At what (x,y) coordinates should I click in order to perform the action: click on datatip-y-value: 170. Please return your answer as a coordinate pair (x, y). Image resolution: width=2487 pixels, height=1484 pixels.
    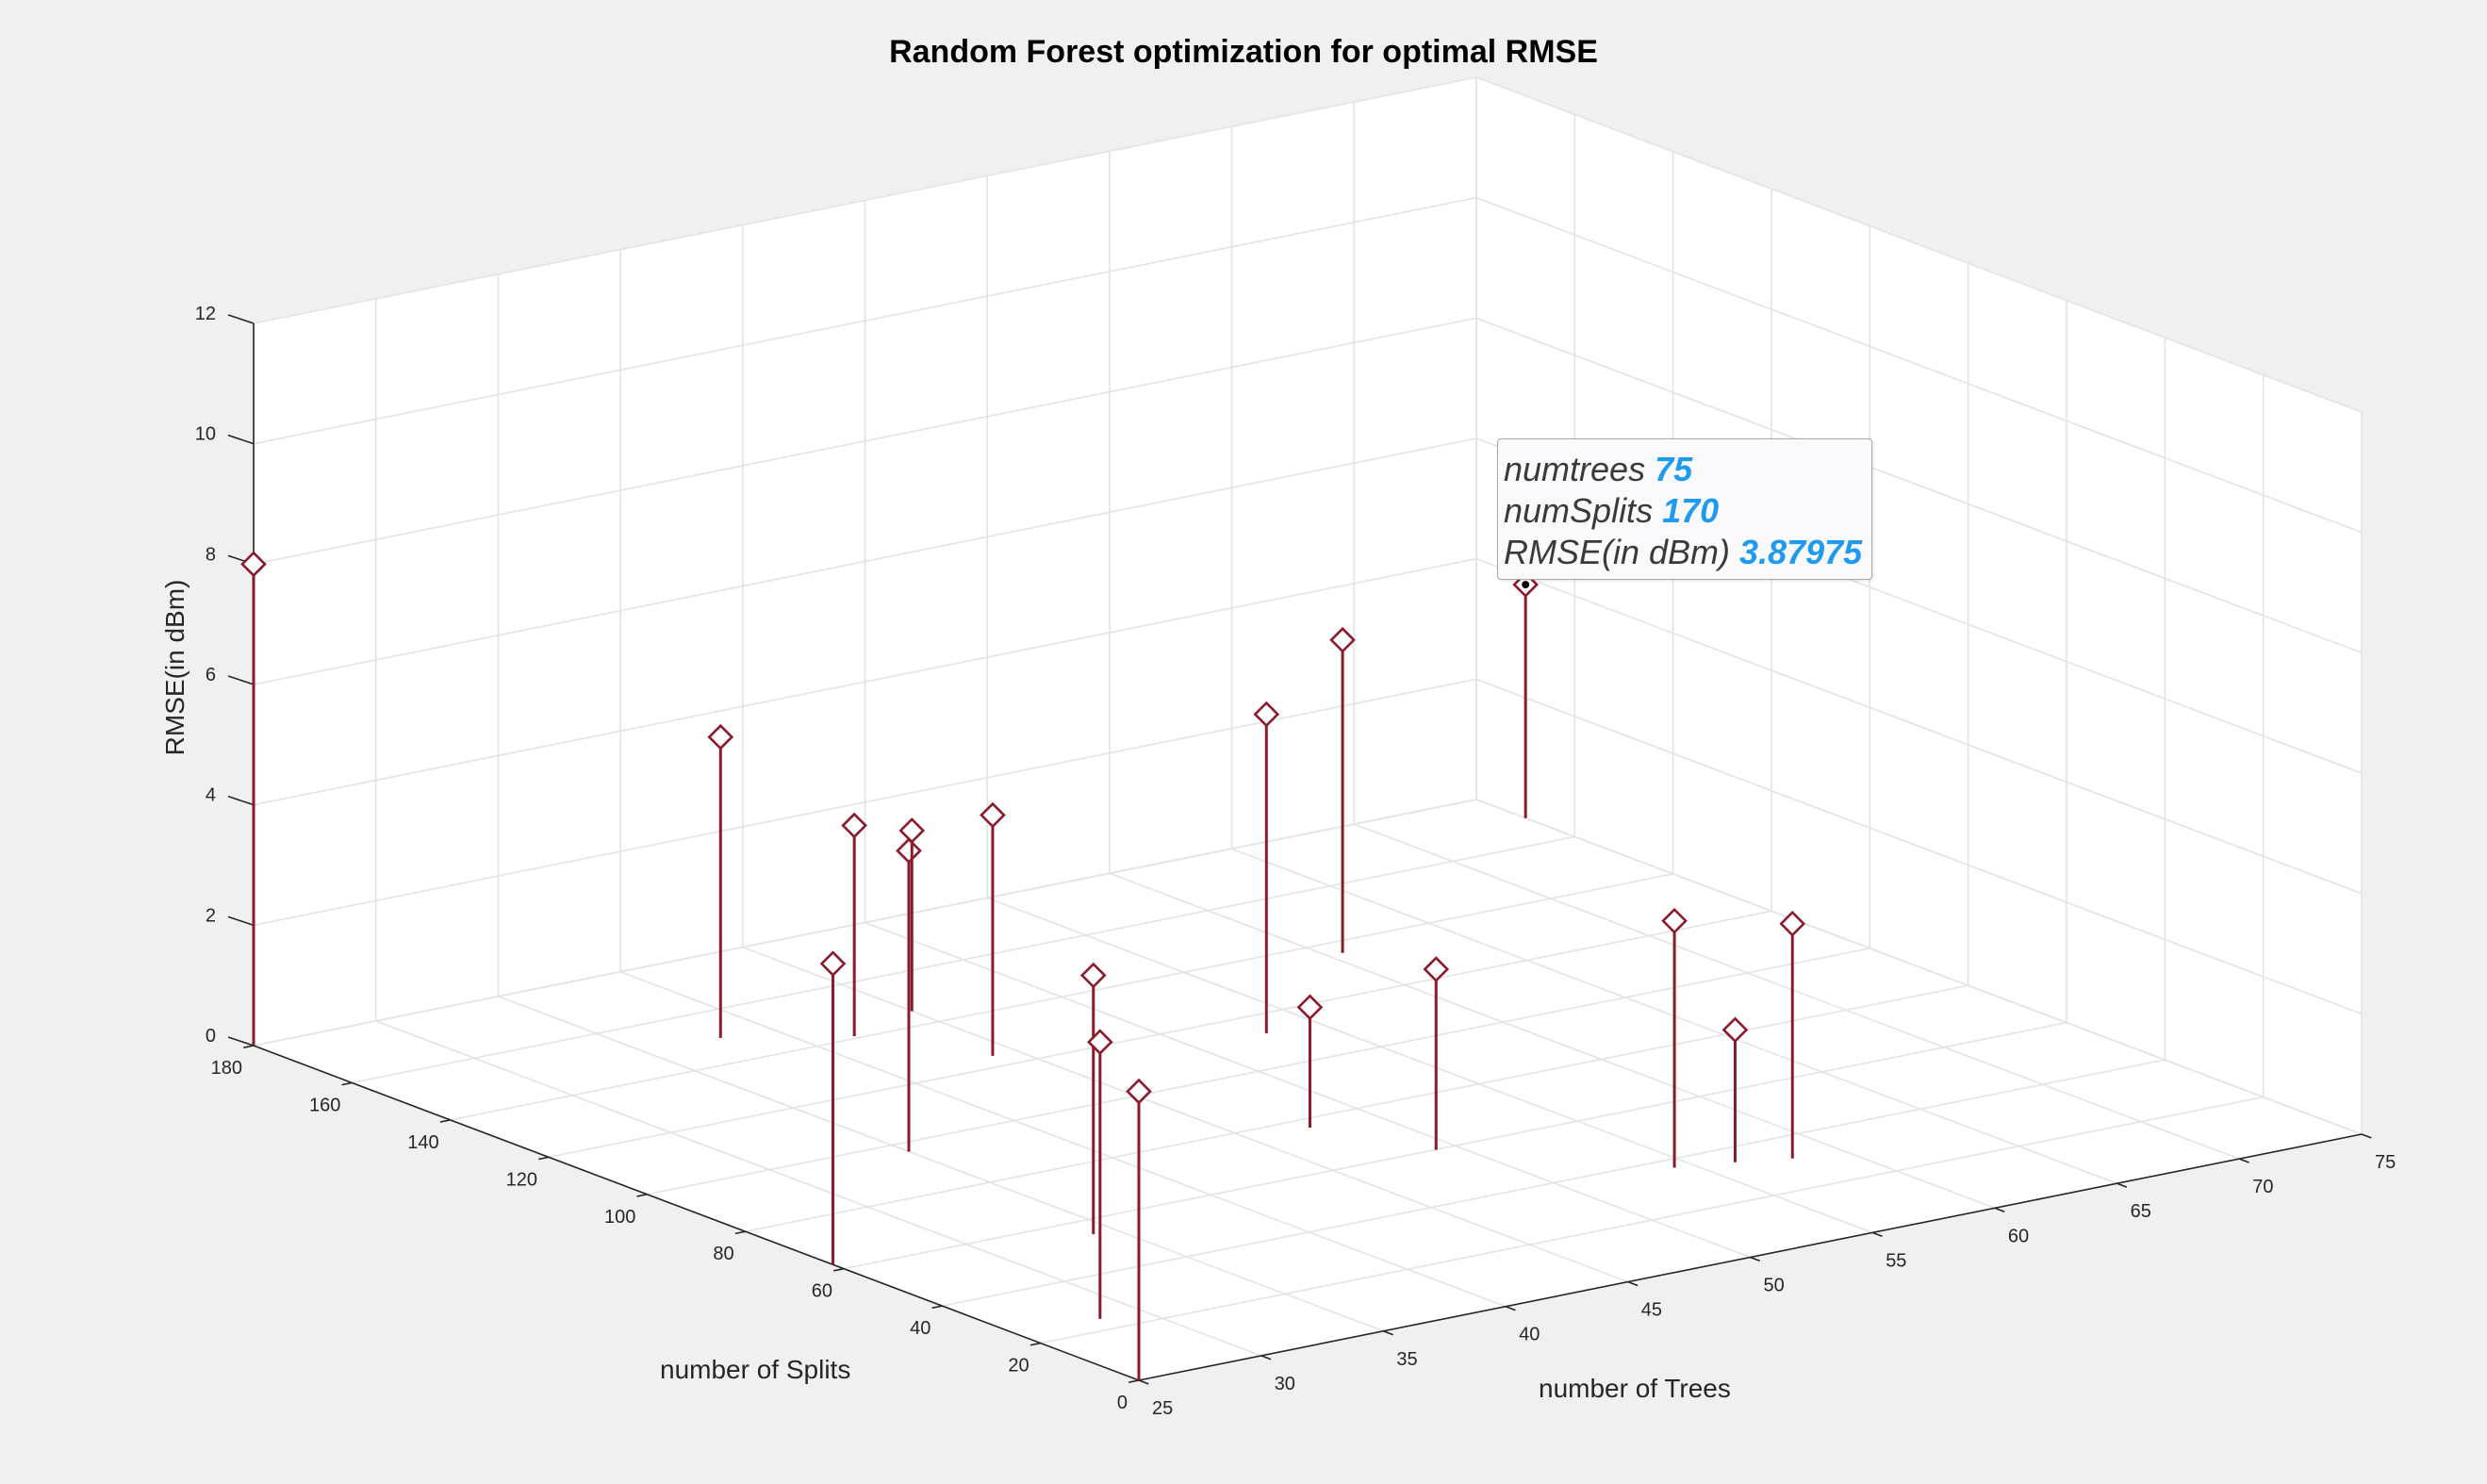
    Looking at the image, I should click on (1691, 511).